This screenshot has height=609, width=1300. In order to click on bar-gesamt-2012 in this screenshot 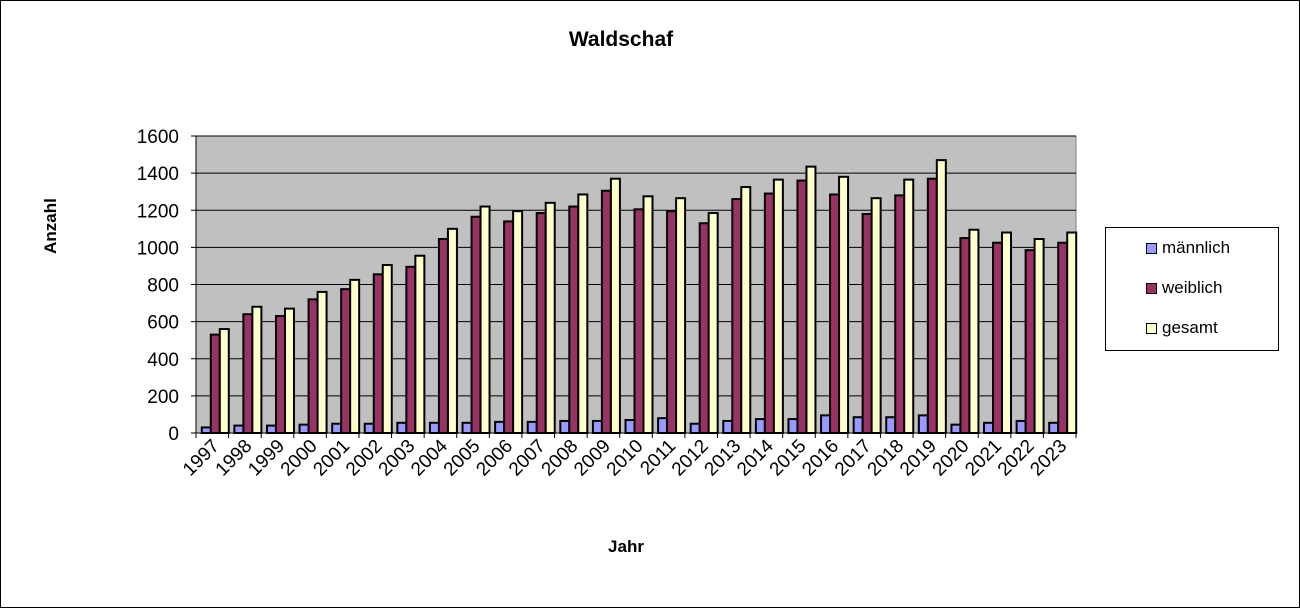, I will do `click(713, 323)`.